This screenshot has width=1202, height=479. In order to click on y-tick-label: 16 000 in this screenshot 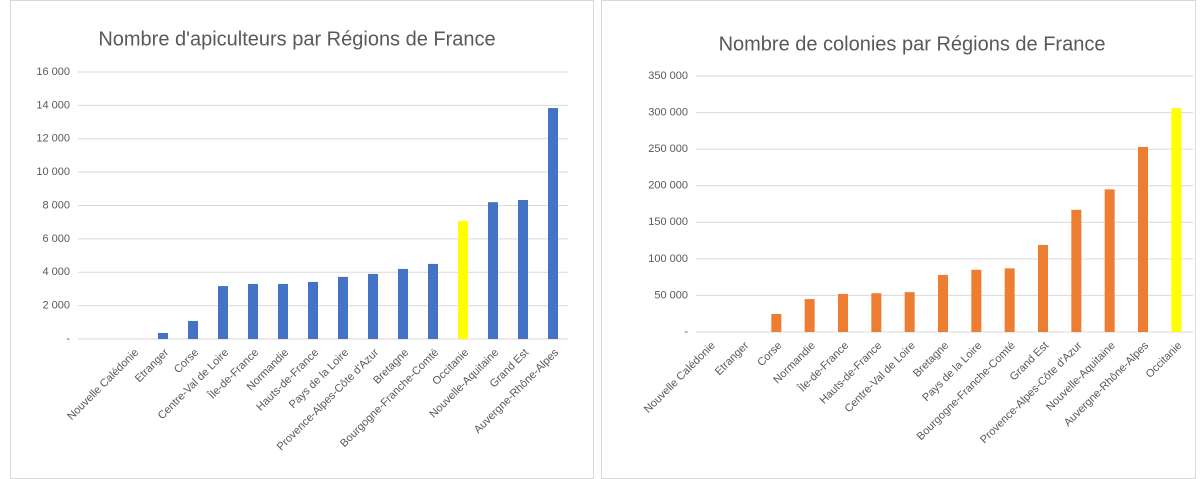, I will do `click(53, 72)`.